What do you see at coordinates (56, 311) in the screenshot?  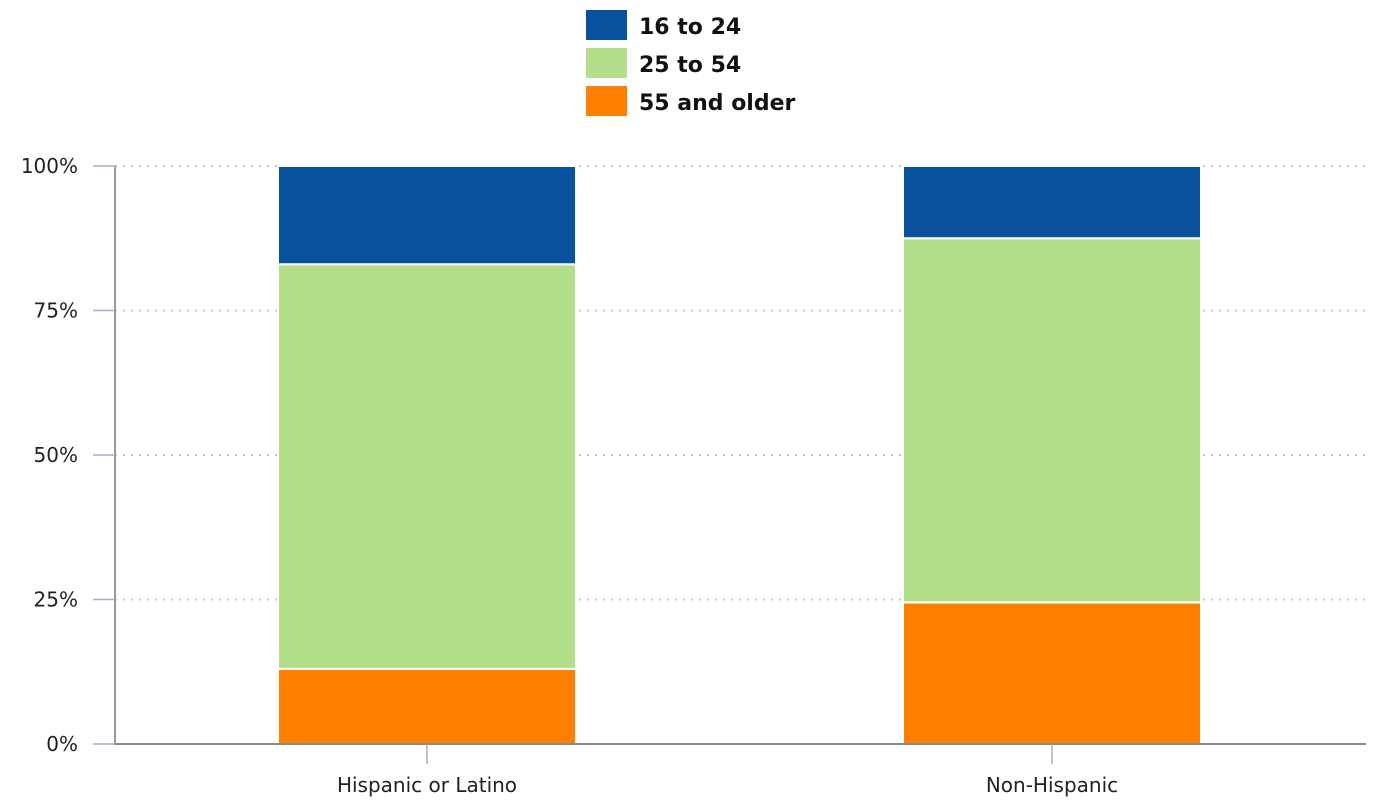 I see `y-tick-label: 75%` at bounding box center [56, 311].